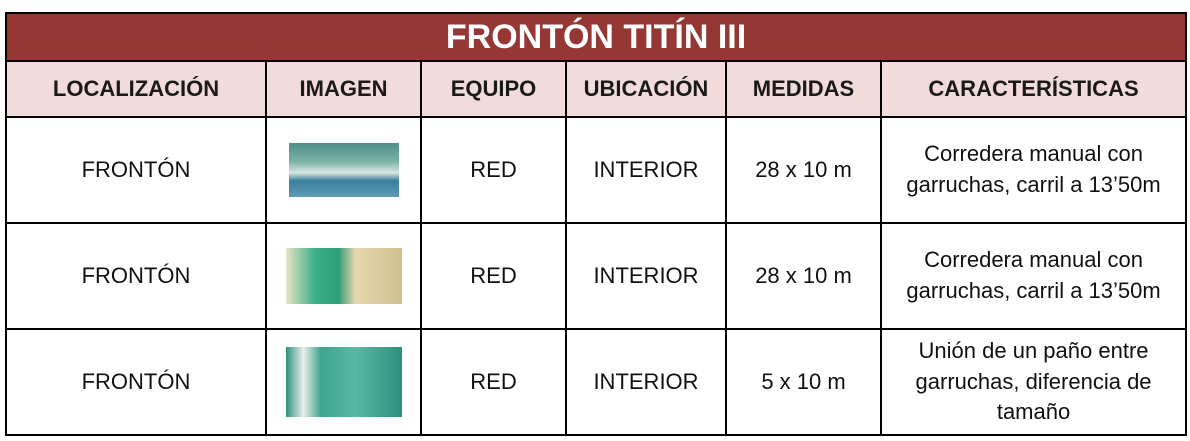  Describe the element at coordinates (803, 89) in the screenshot. I see `column-header: MEDIDAS` at that location.